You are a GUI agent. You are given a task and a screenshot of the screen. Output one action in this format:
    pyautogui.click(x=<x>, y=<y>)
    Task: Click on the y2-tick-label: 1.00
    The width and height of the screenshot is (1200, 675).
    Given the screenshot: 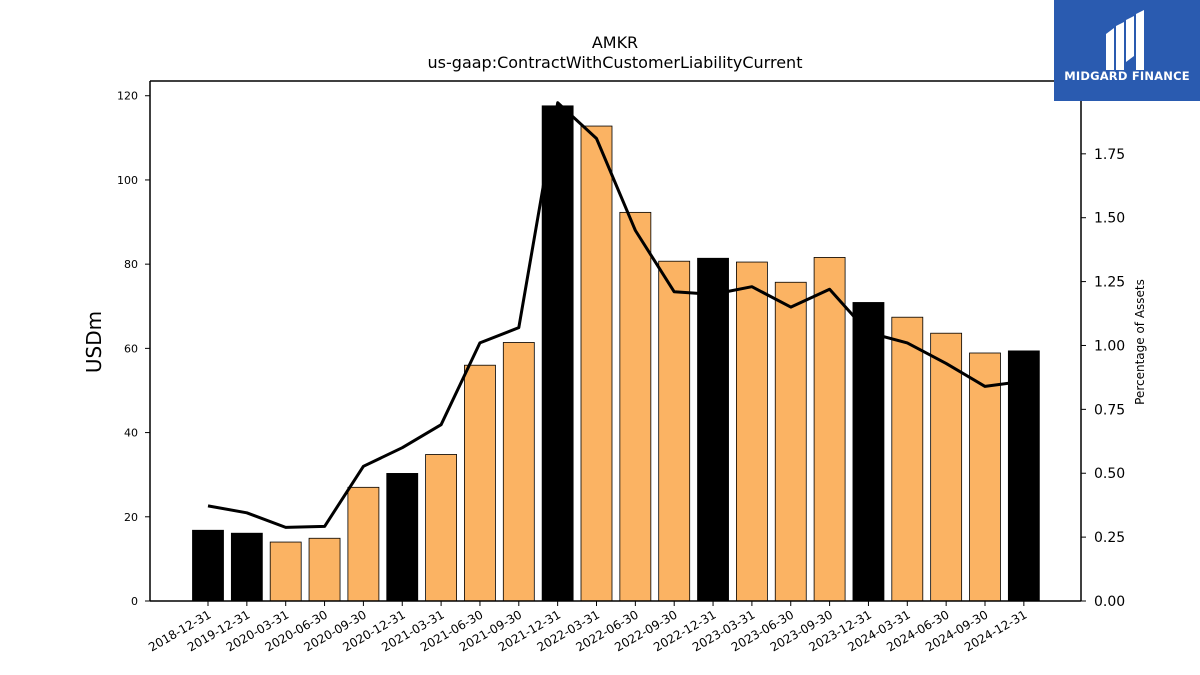 What is the action you would take?
    pyautogui.click(x=1109, y=346)
    